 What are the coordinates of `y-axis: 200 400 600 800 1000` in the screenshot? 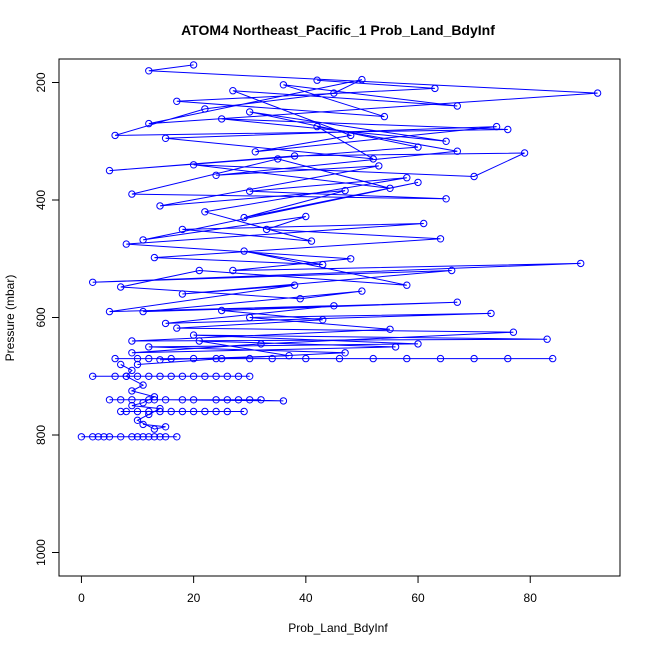 It's located at (47, 319).